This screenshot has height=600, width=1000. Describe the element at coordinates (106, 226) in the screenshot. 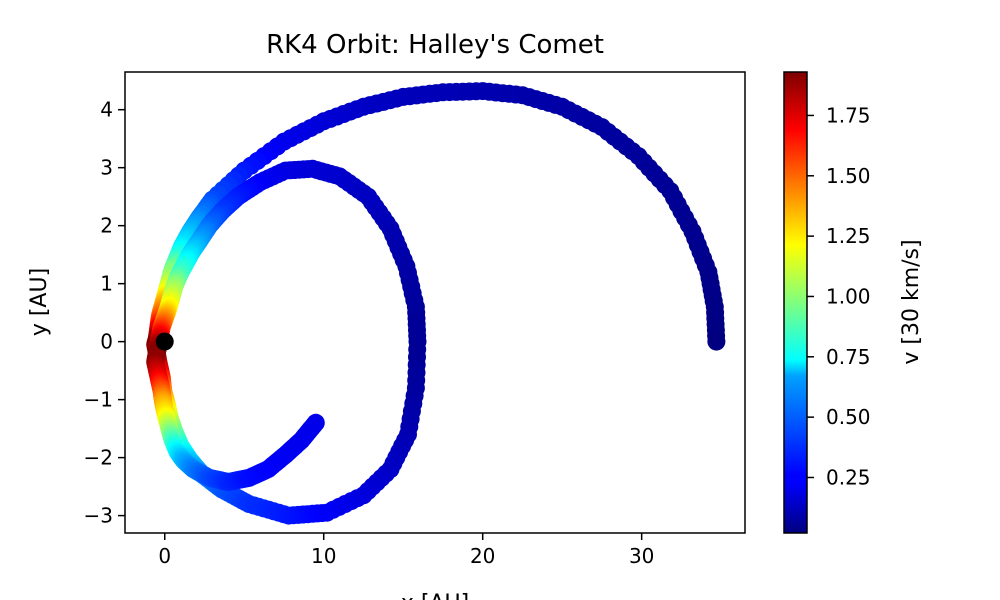

I see `y-tick-label: 2` at that location.